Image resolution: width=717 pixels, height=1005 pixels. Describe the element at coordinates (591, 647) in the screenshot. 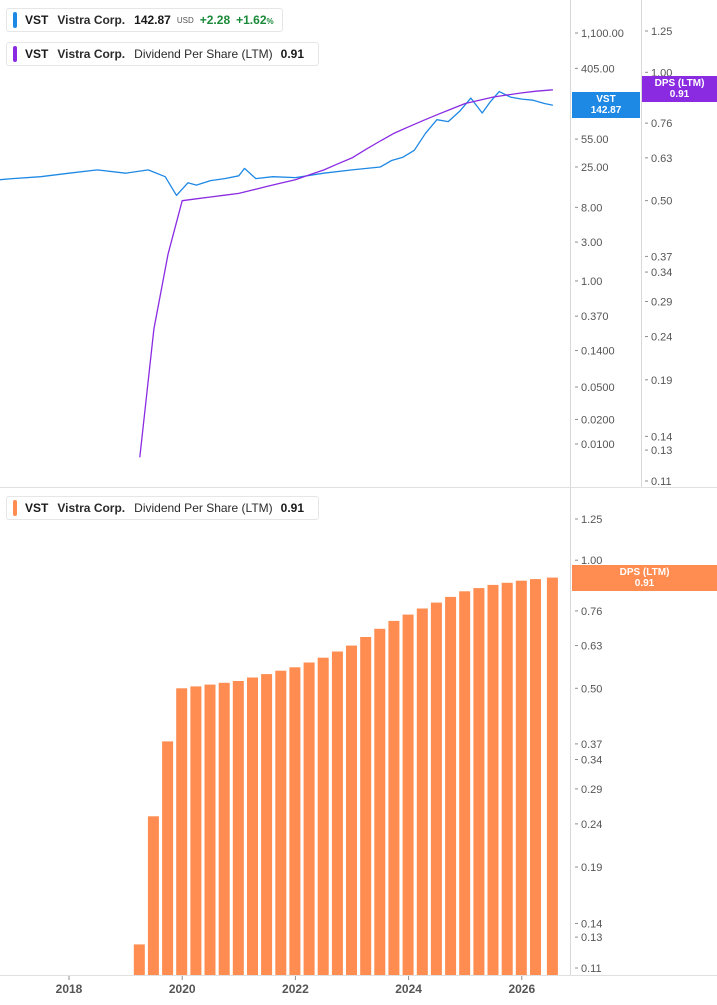

I see `dps-bottom-axis-tick-label: 0.63` at that location.